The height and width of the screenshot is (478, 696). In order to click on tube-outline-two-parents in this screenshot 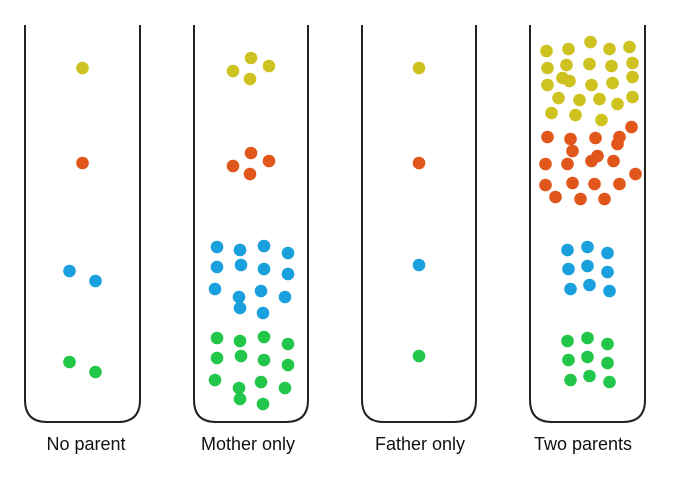, I will do `click(587, 224)`.